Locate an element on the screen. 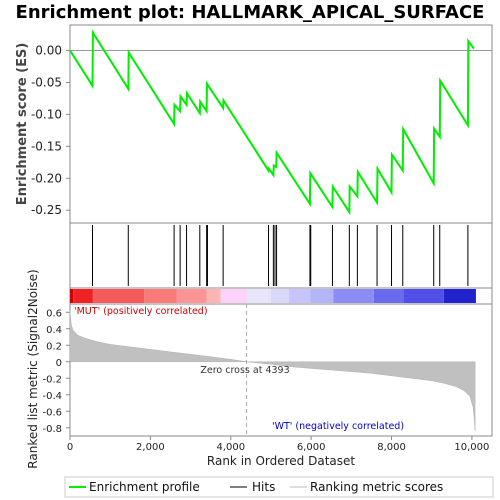 The height and width of the screenshot is (500, 500). legend-frame is located at coordinates (279, 487).